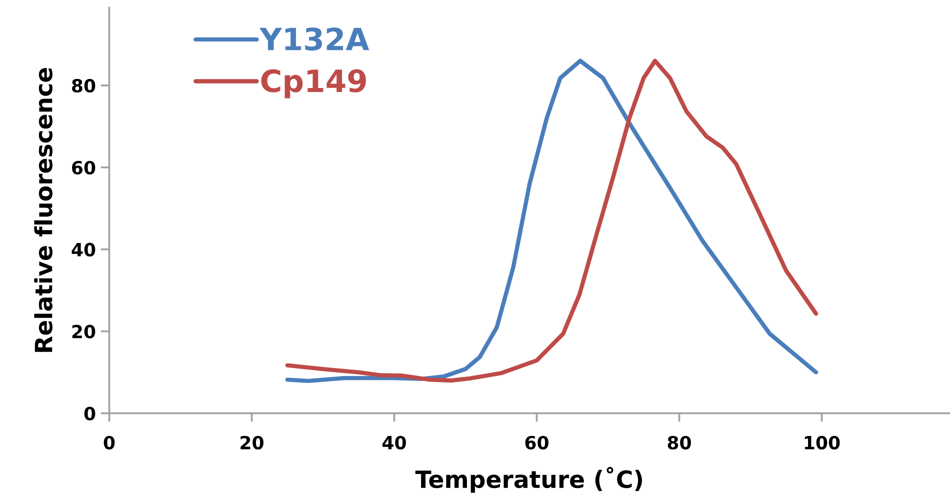 Image resolution: width=950 pixels, height=504 pixels. Describe the element at coordinates (822, 443) in the screenshot. I see `x-tick-label: 100` at that location.